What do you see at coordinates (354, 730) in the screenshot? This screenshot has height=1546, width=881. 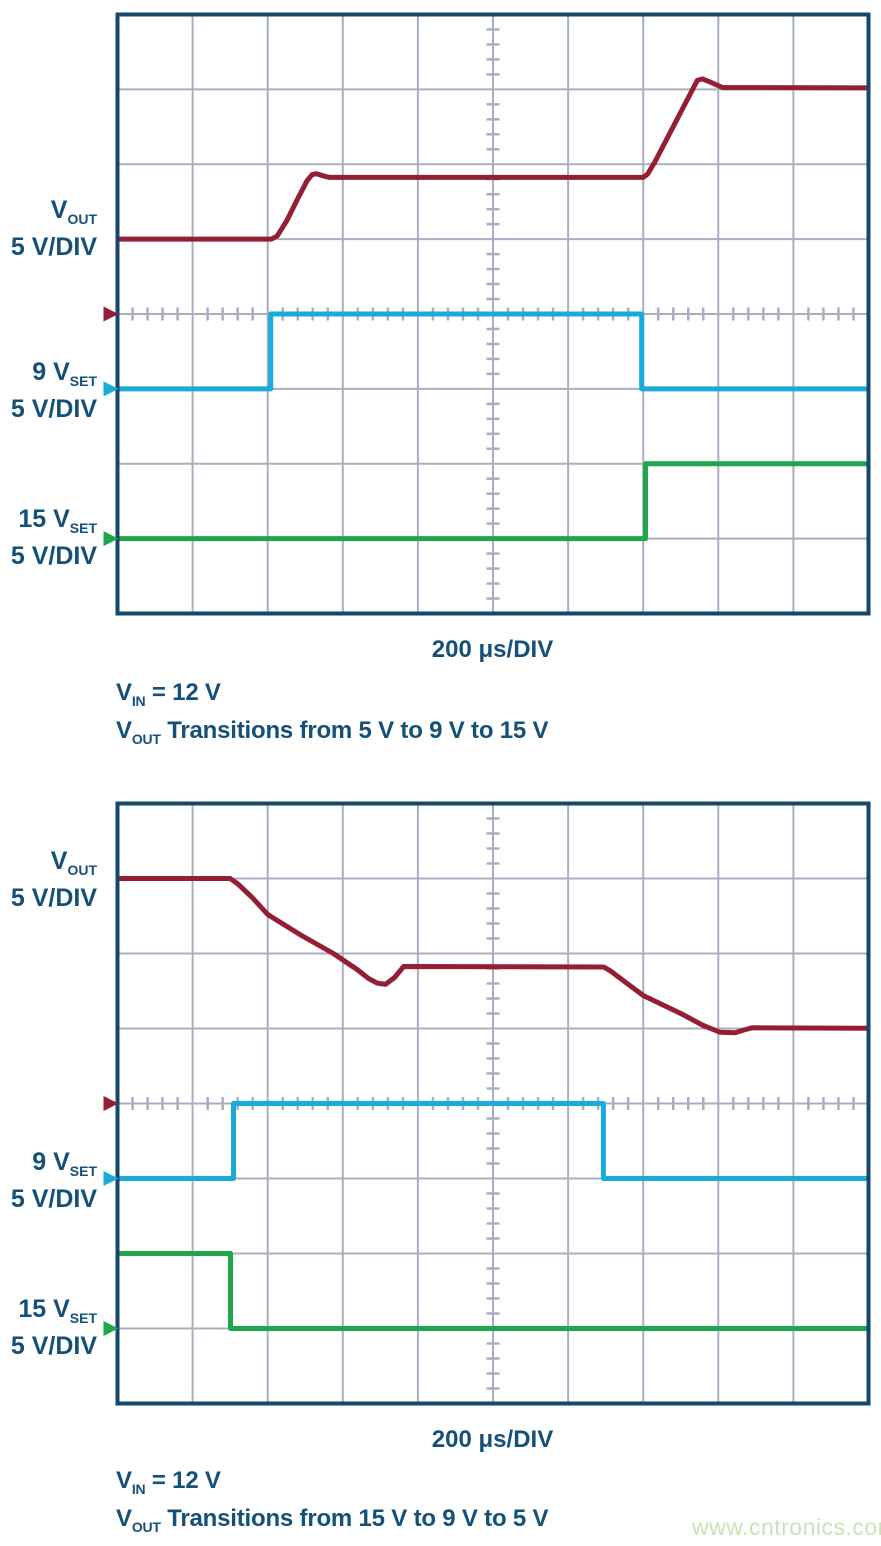 I see `caption-text: Transitions from 5 V to 9 V to 15 V` at bounding box center [354, 730].